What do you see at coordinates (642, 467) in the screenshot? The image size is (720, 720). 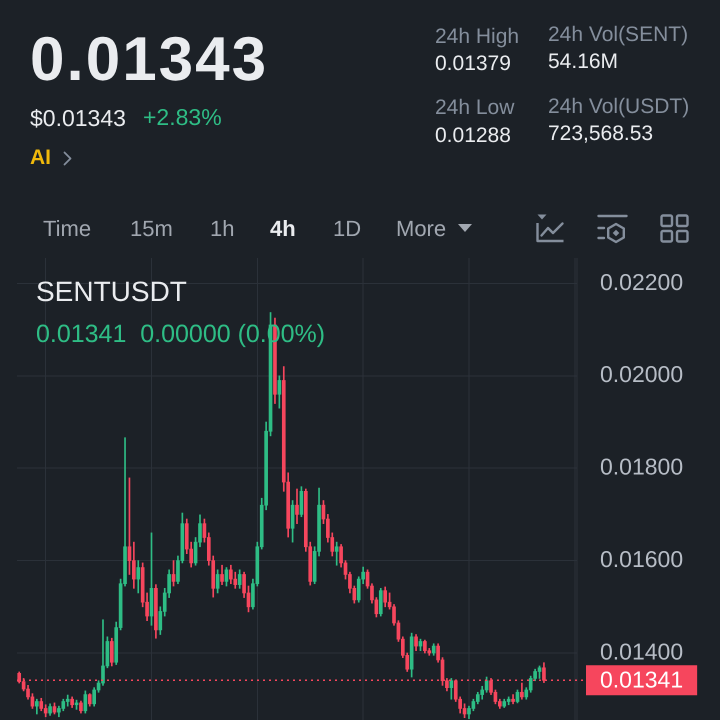 I see `y-tick-label: 0.01800` at bounding box center [642, 467].